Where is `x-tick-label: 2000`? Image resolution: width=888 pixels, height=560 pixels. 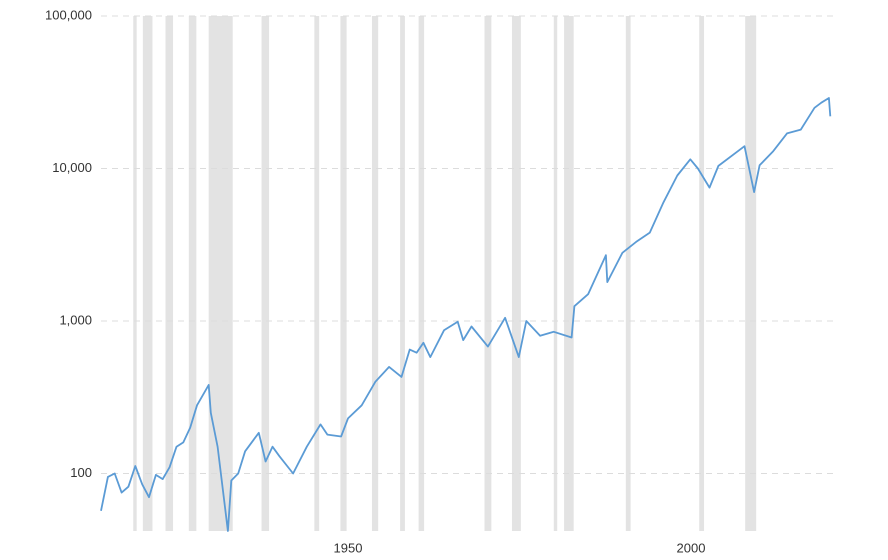
x-tick-label: 2000 is located at coordinates (691, 547).